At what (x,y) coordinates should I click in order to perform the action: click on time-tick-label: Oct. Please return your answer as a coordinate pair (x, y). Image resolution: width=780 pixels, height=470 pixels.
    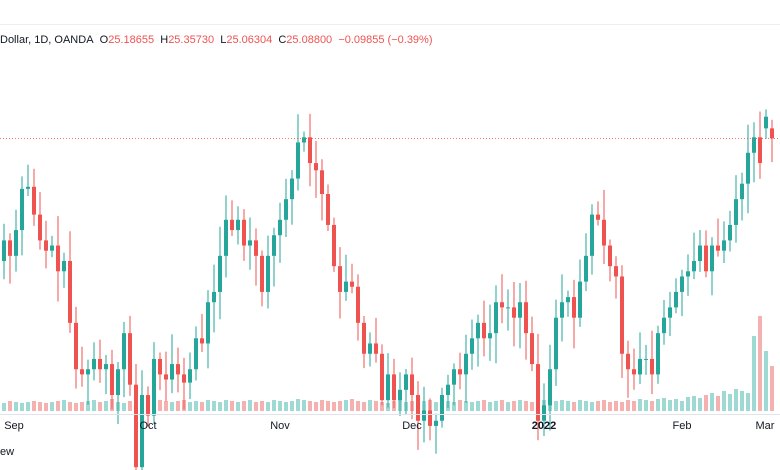
    Looking at the image, I should click on (148, 426).